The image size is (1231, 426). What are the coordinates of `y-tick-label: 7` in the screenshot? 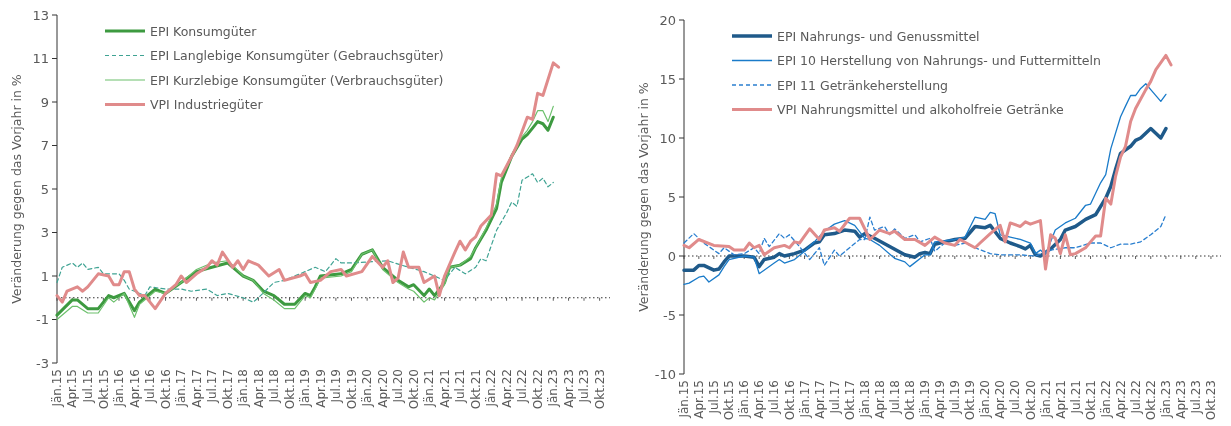 It's located at (44, 146).